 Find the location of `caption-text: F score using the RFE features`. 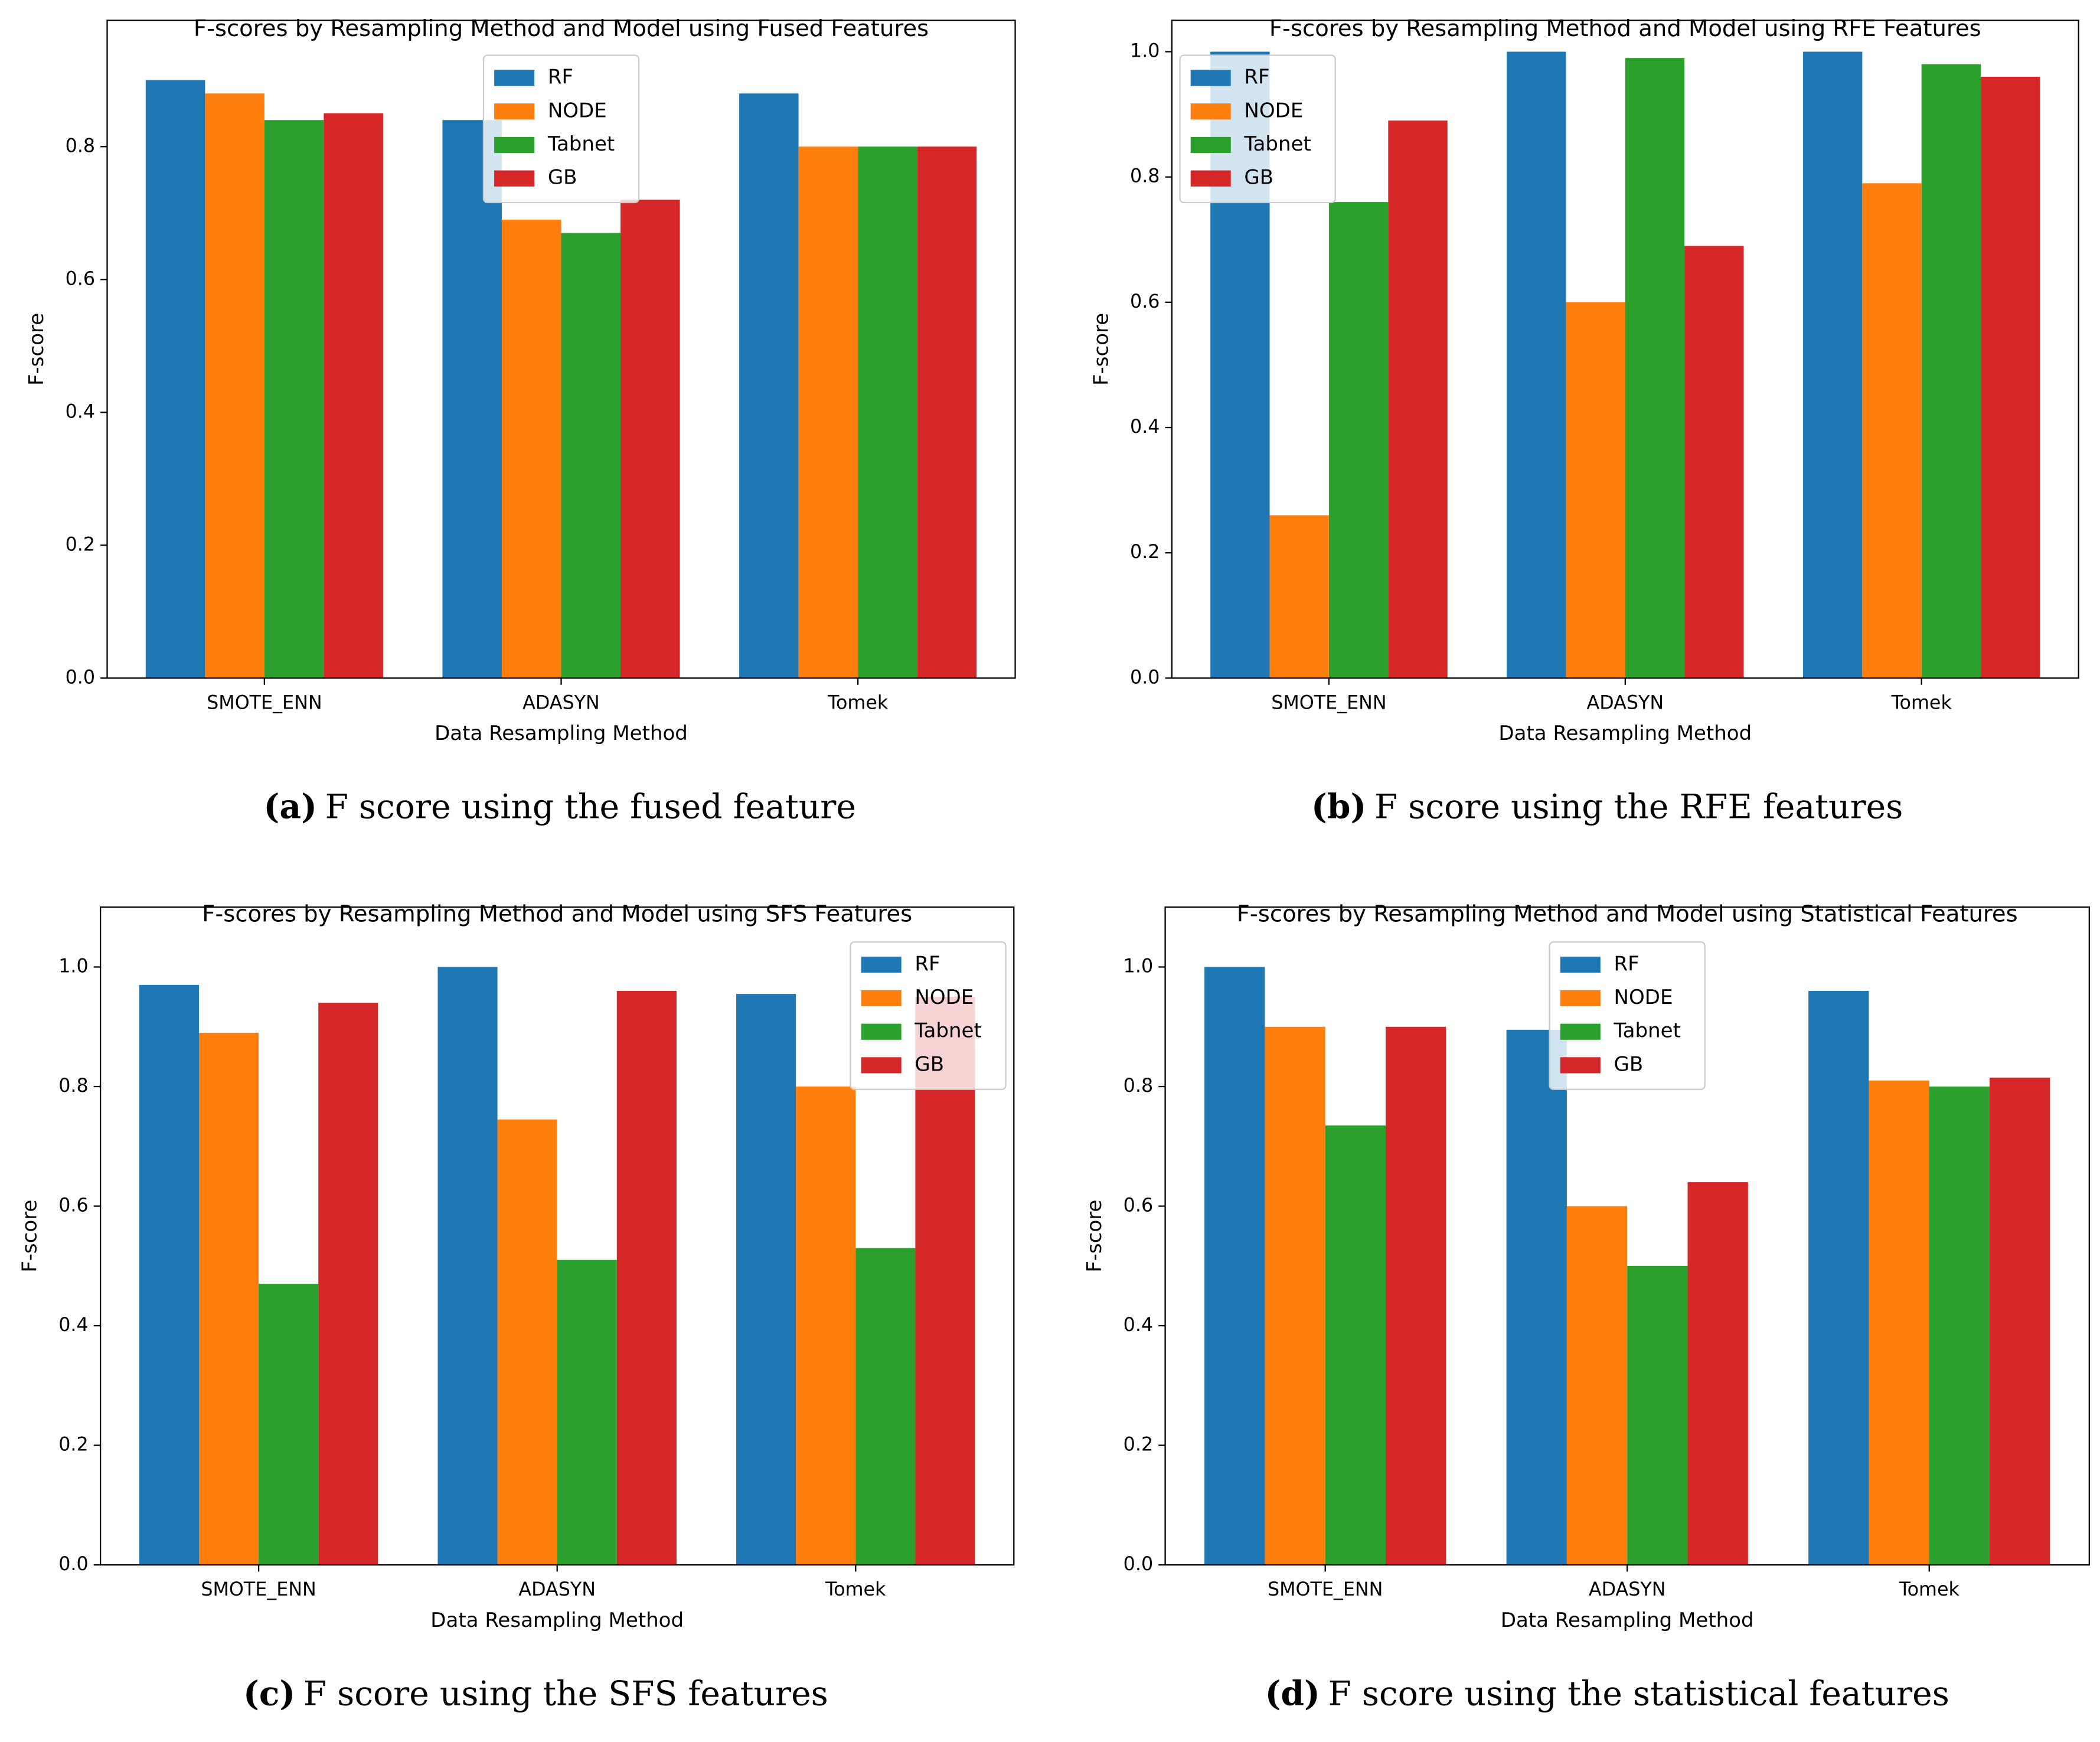

caption-text: F score using the RFE features is located at coordinates (1638, 806).